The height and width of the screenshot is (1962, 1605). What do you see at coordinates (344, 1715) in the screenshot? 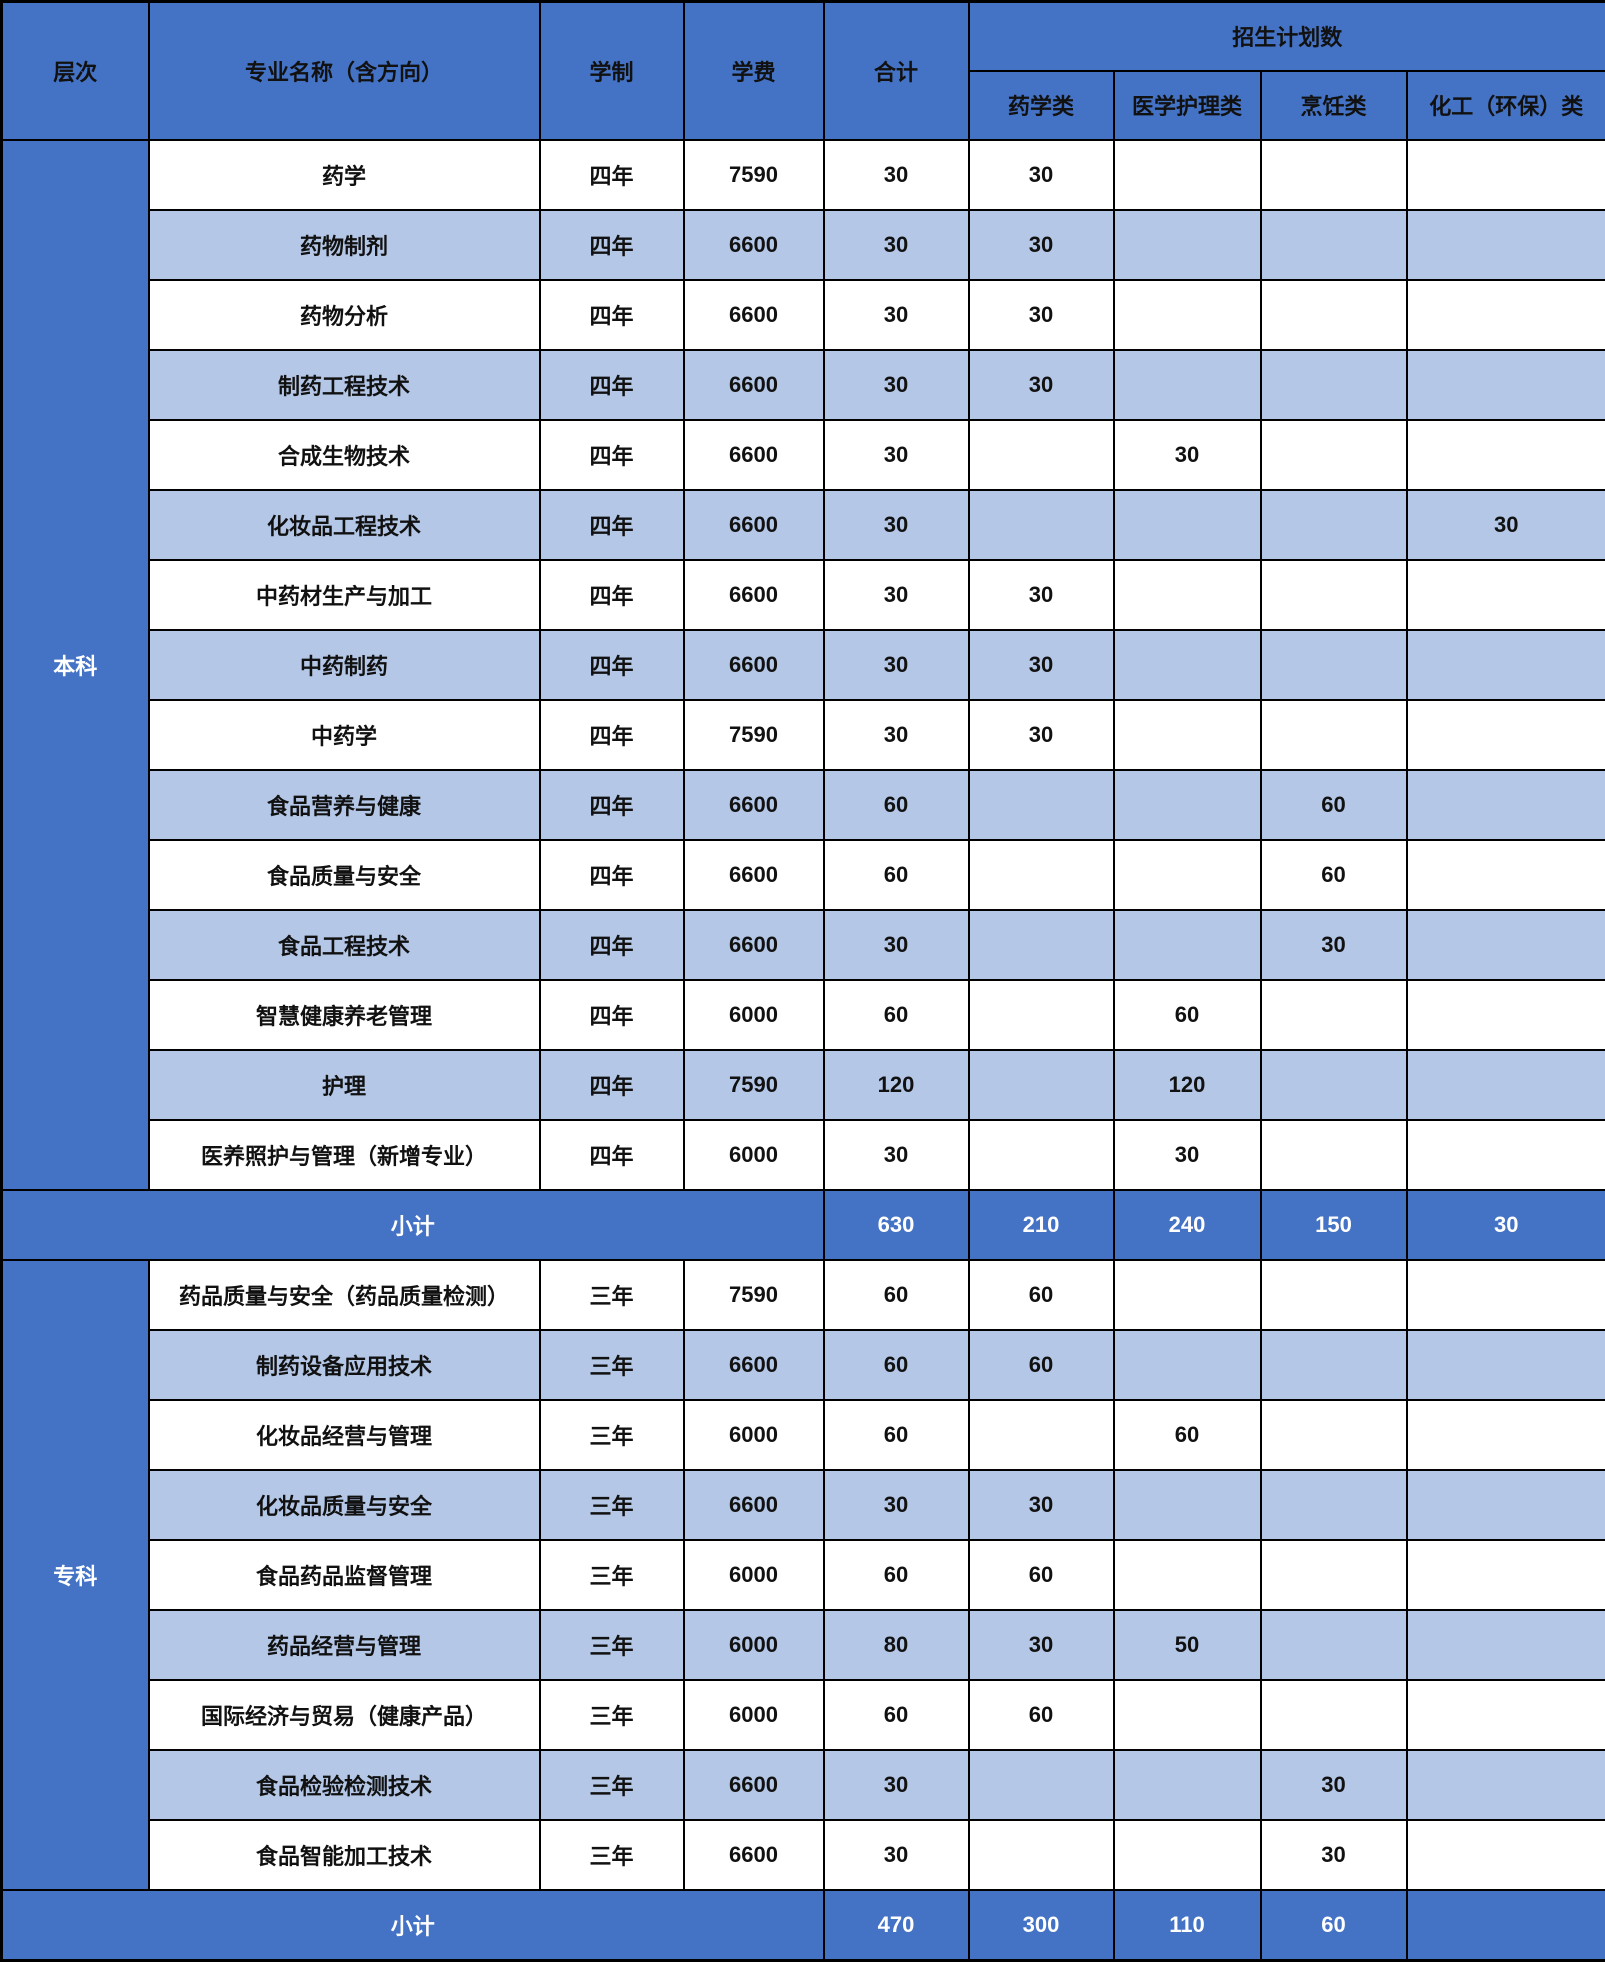
I see `major-cell: 国际经济与贸易（健康产品）` at bounding box center [344, 1715].